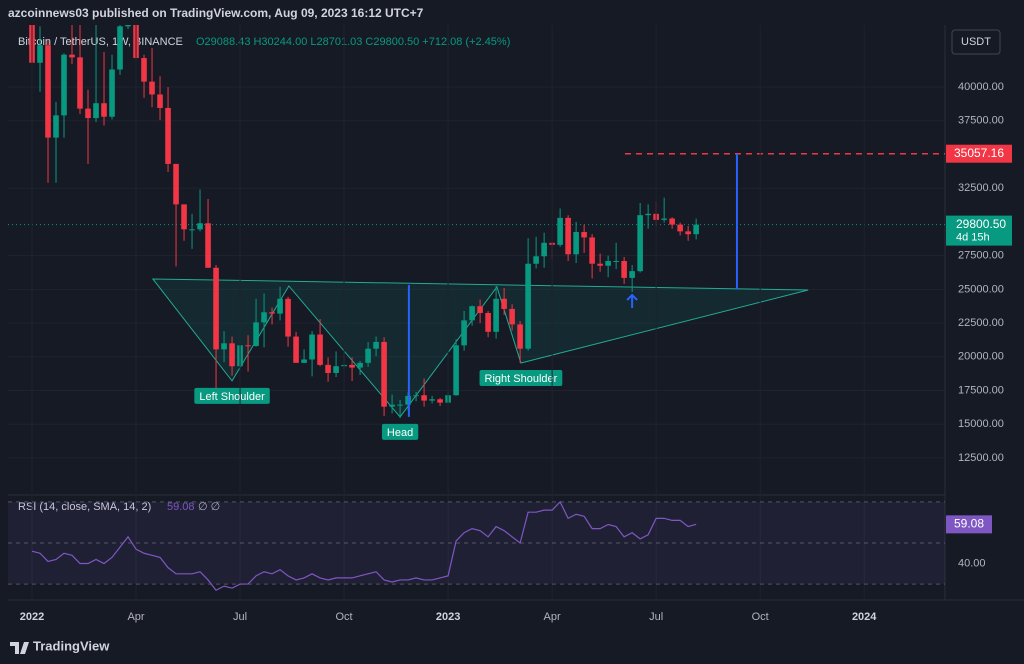  I want to click on last-price-box, so click(979, 230).